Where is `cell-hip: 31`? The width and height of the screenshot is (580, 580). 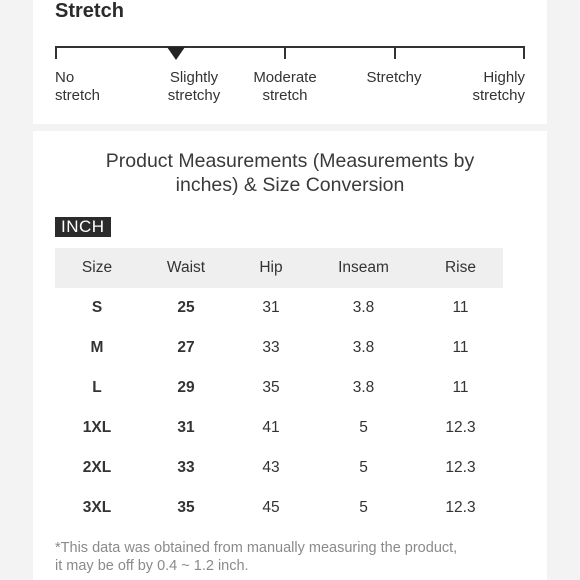
cell-hip: 31 is located at coordinates (271, 307).